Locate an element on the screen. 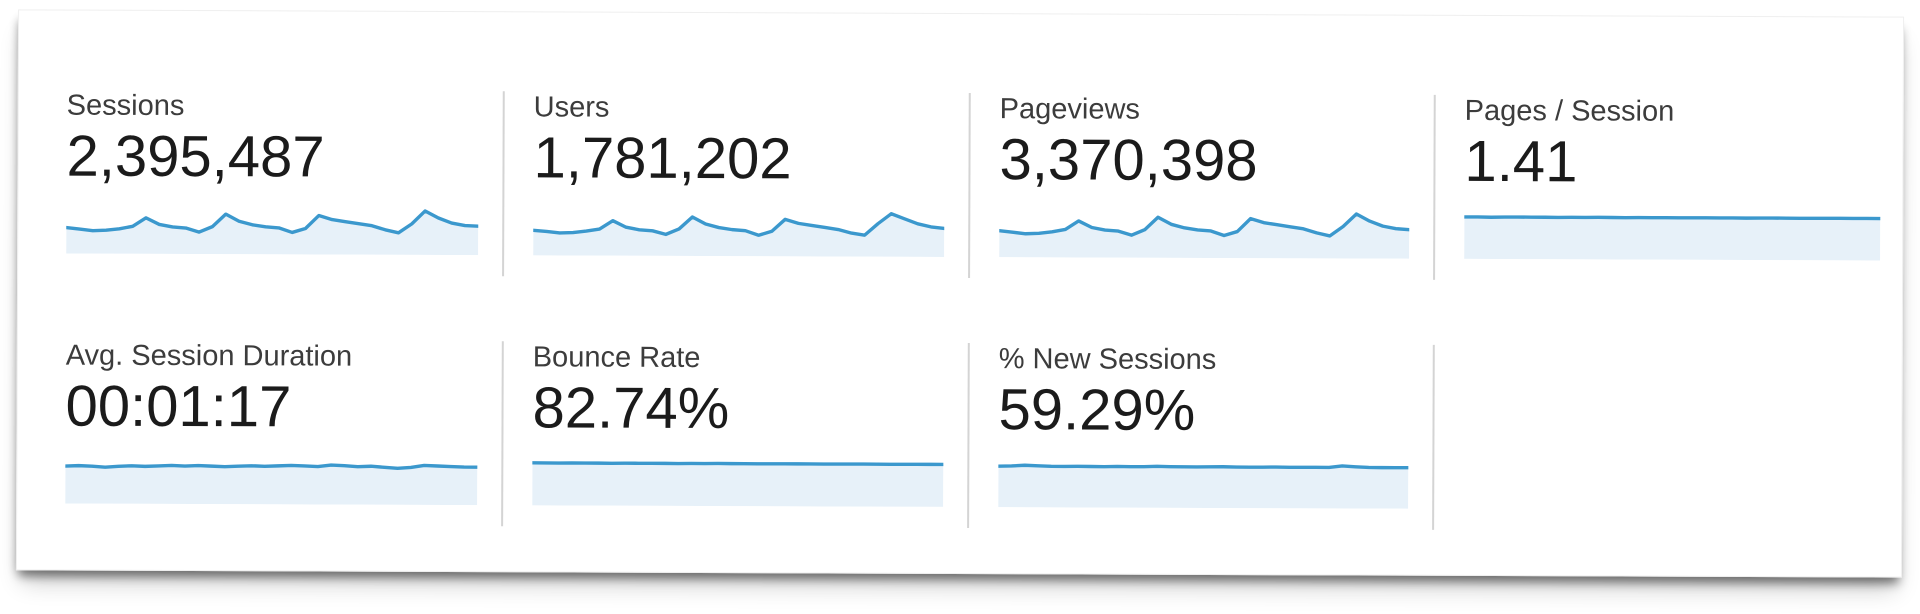  pct-new-sessions-sparkline is located at coordinates (1203, 483).